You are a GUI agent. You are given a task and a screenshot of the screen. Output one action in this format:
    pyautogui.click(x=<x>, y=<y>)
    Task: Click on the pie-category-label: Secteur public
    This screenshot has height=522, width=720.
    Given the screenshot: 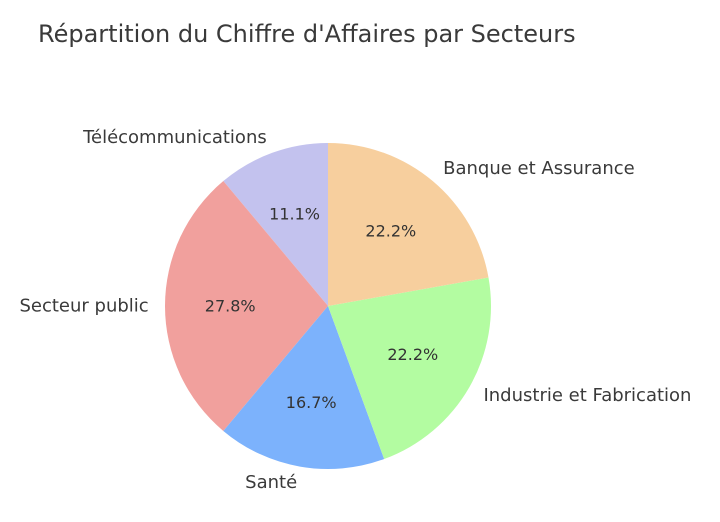 What is the action you would take?
    pyautogui.click(x=83, y=306)
    